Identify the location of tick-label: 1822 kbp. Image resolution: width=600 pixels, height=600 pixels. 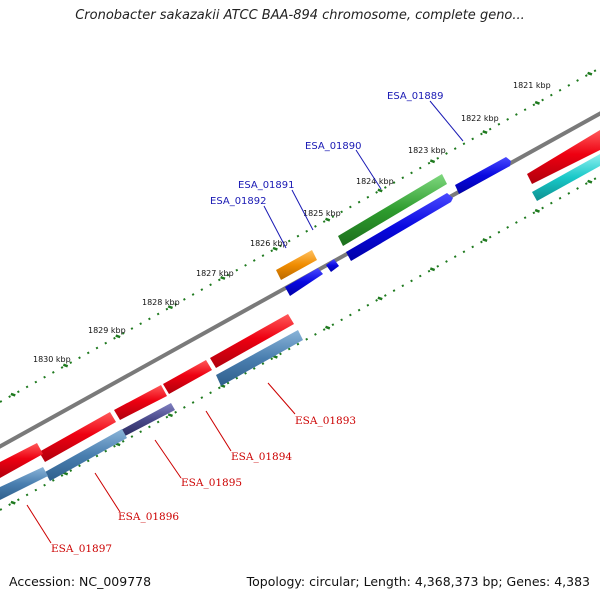
(480, 118).